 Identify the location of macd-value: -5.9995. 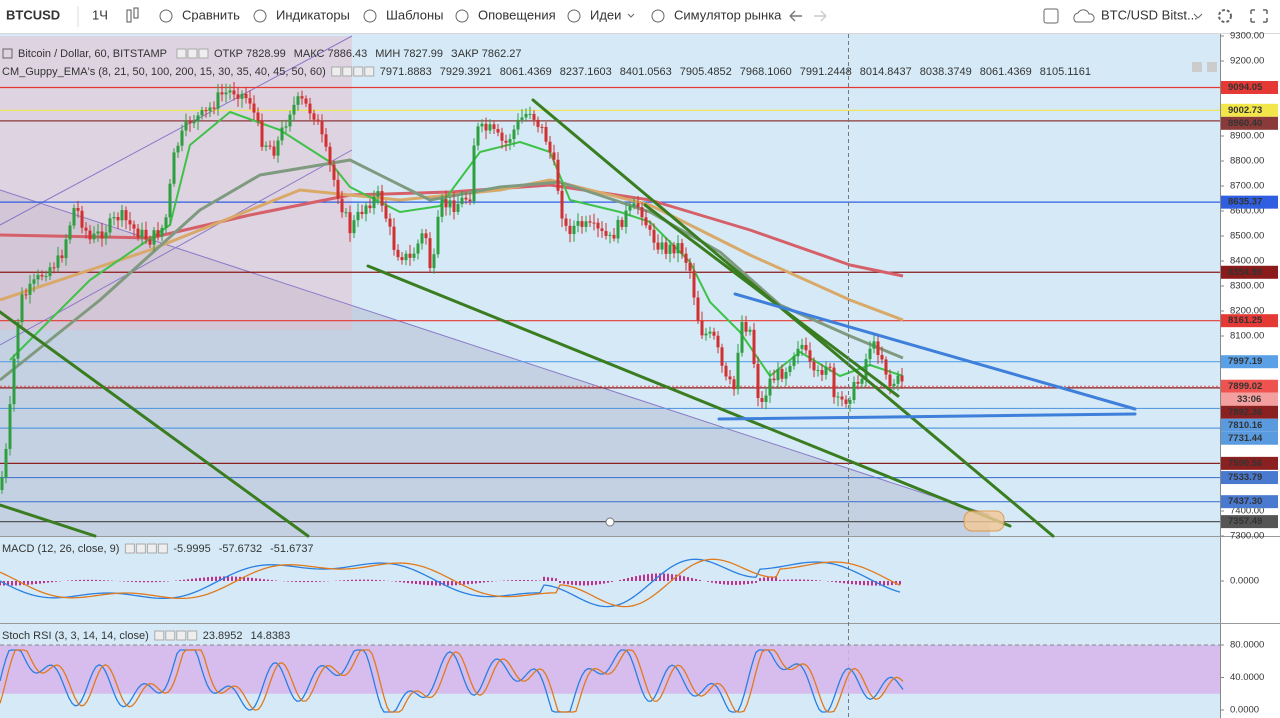
(191, 549).